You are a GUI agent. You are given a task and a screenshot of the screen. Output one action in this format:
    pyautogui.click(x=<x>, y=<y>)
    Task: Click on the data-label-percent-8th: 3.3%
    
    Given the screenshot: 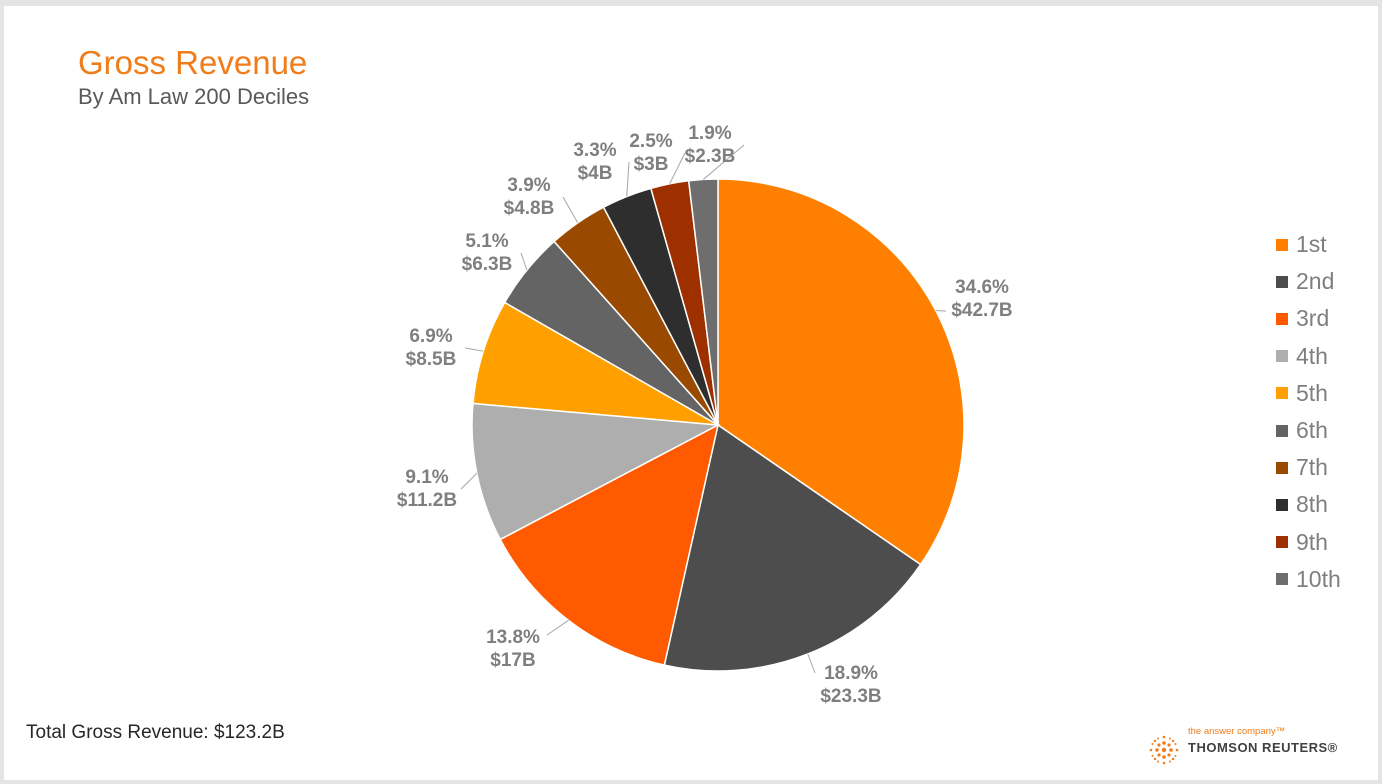 What is the action you would take?
    pyautogui.click(x=594, y=150)
    